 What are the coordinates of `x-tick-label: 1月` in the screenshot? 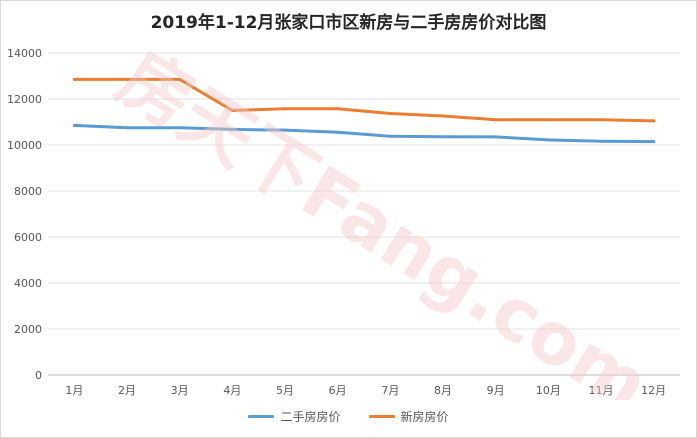 It's located at (74, 390).